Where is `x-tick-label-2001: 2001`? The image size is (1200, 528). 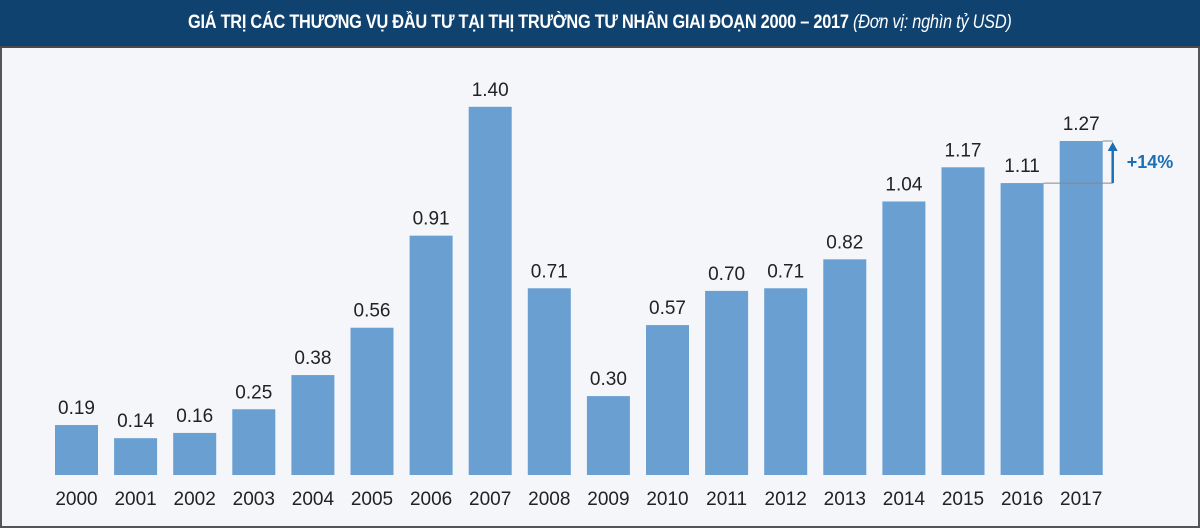 x-tick-label-2001: 2001 is located at coordinates (135, 499).